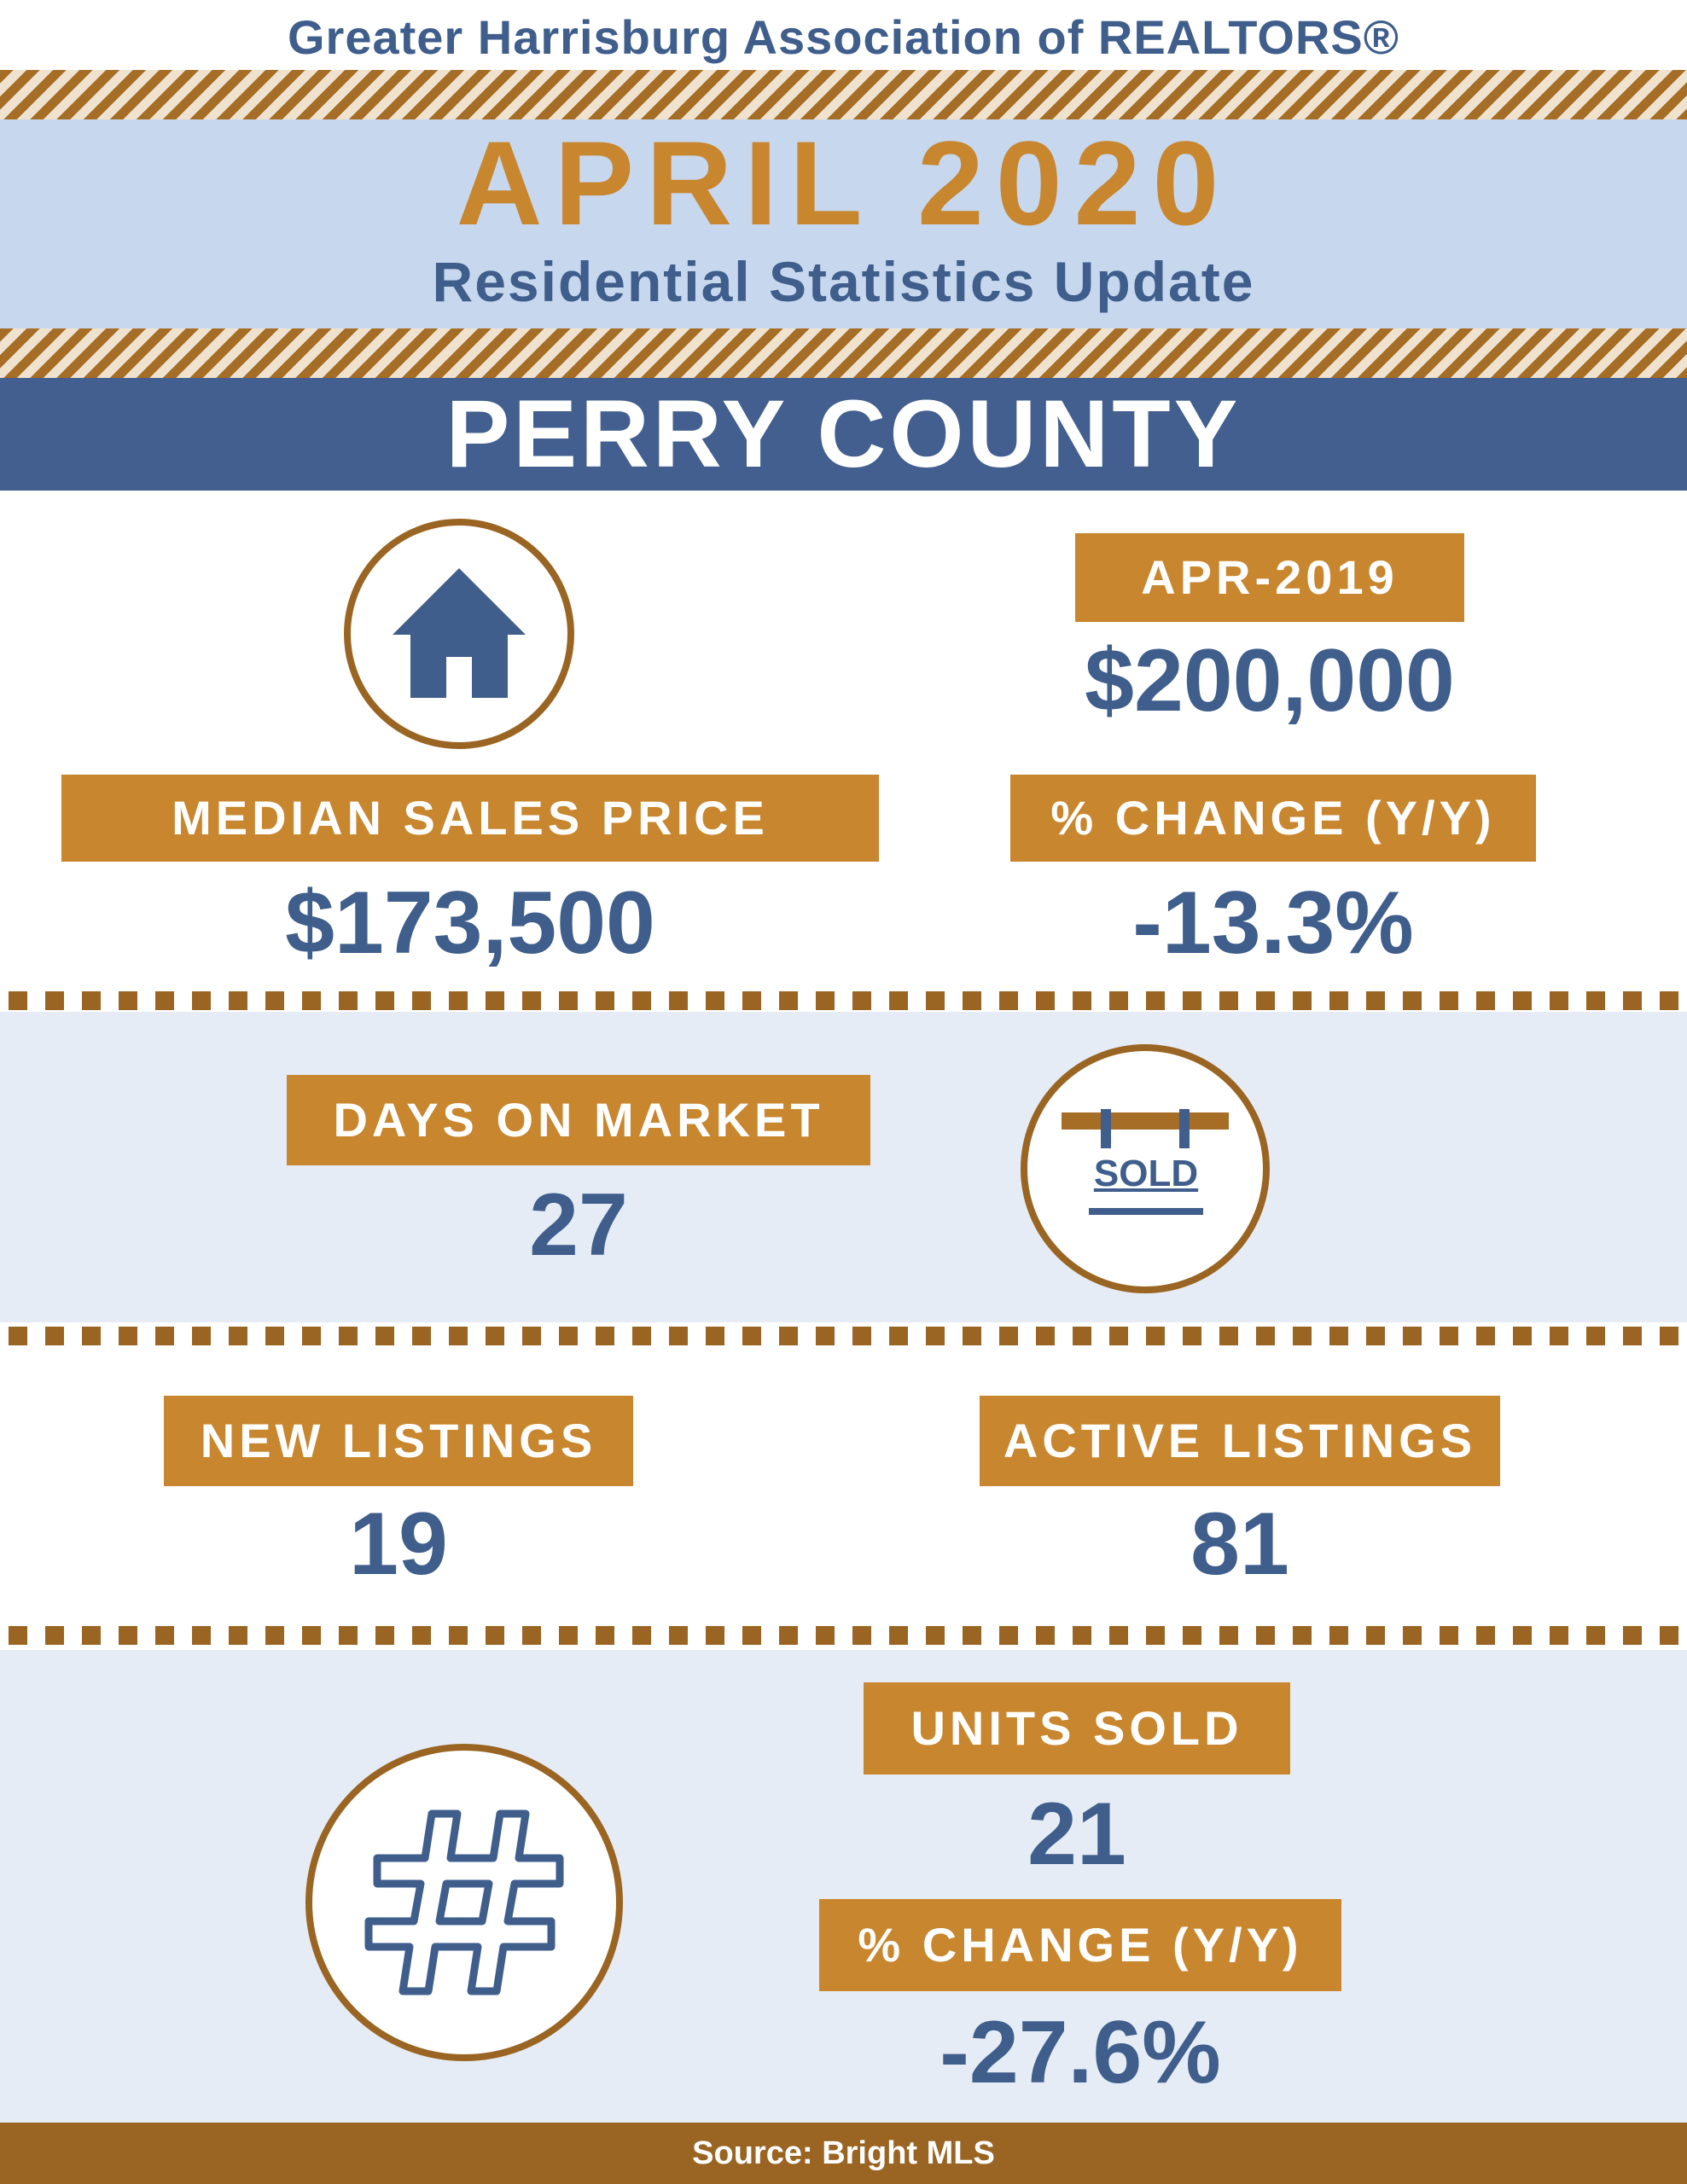  I want to click on source-note: Source: Bright MLS, so click(843, 2153).